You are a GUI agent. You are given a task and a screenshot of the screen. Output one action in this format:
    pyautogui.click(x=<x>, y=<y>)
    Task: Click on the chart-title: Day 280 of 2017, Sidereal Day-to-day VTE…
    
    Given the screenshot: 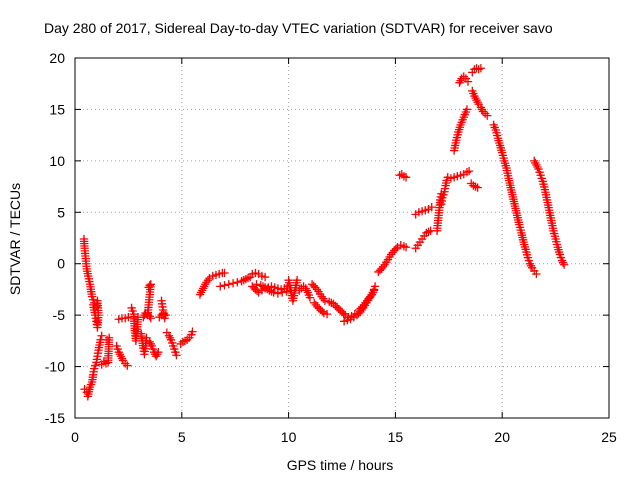 What is the action you would take?
    pyautogui.click(x=298, y=28)
    